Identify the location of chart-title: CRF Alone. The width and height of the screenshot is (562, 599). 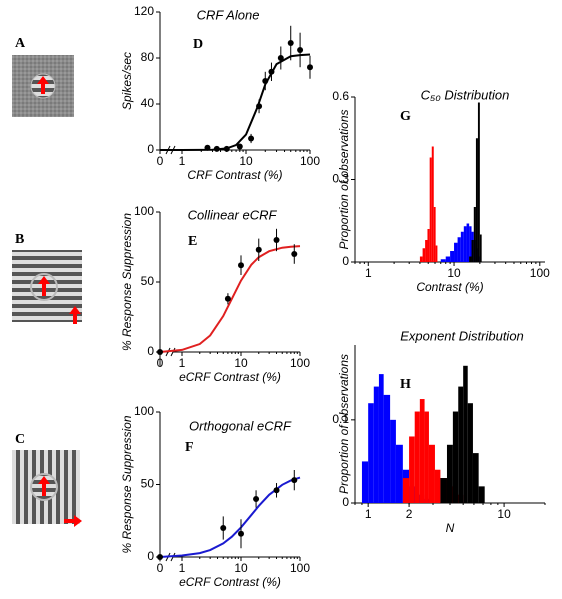
(228, 14).